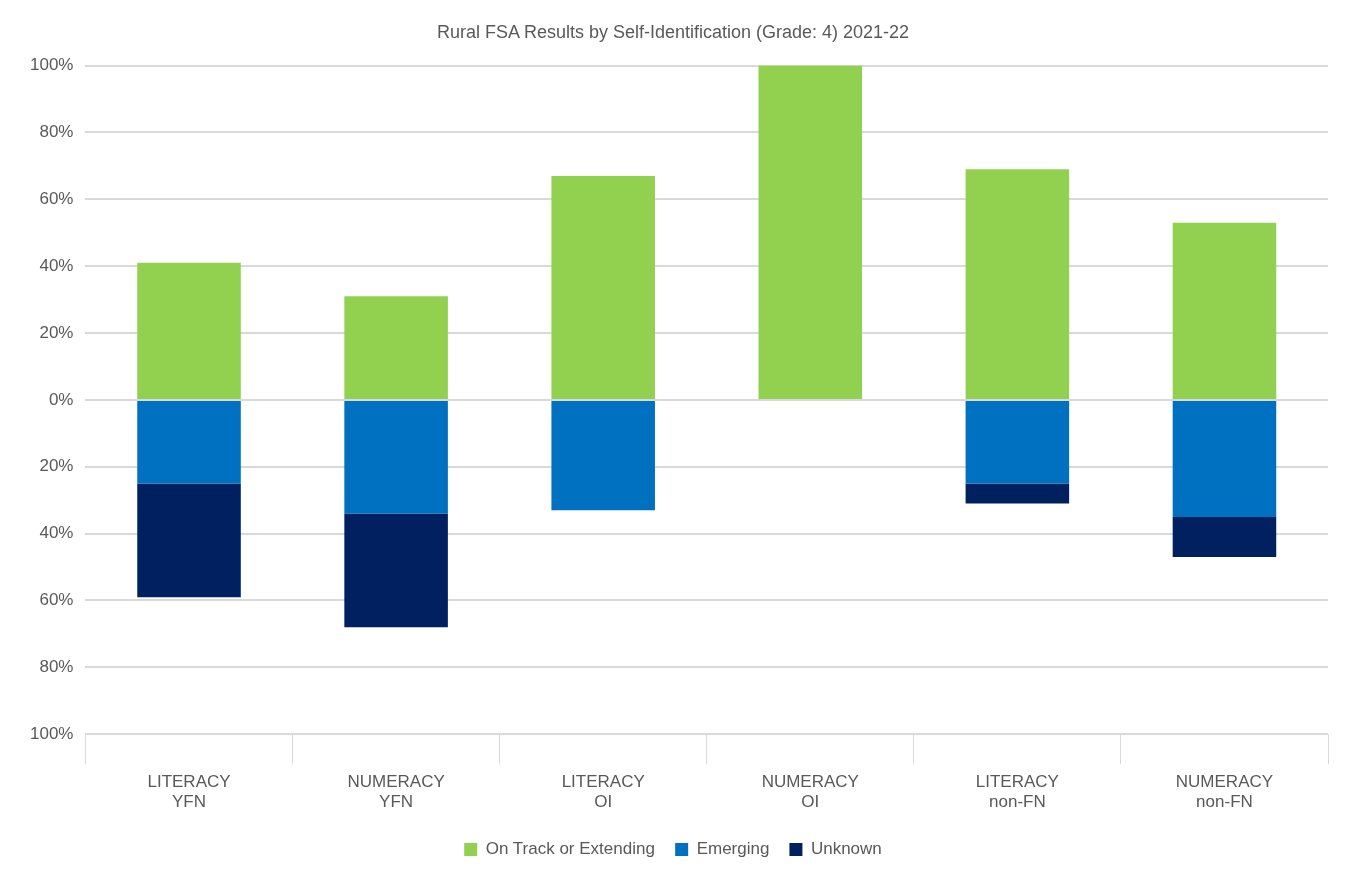 Image resolution: width=1360 pixels, height=893 pixels. What do you see at coordinates (846, 849) in the screenshot?
I see `legend-label: Unknown` at bounding box center [846, 849].